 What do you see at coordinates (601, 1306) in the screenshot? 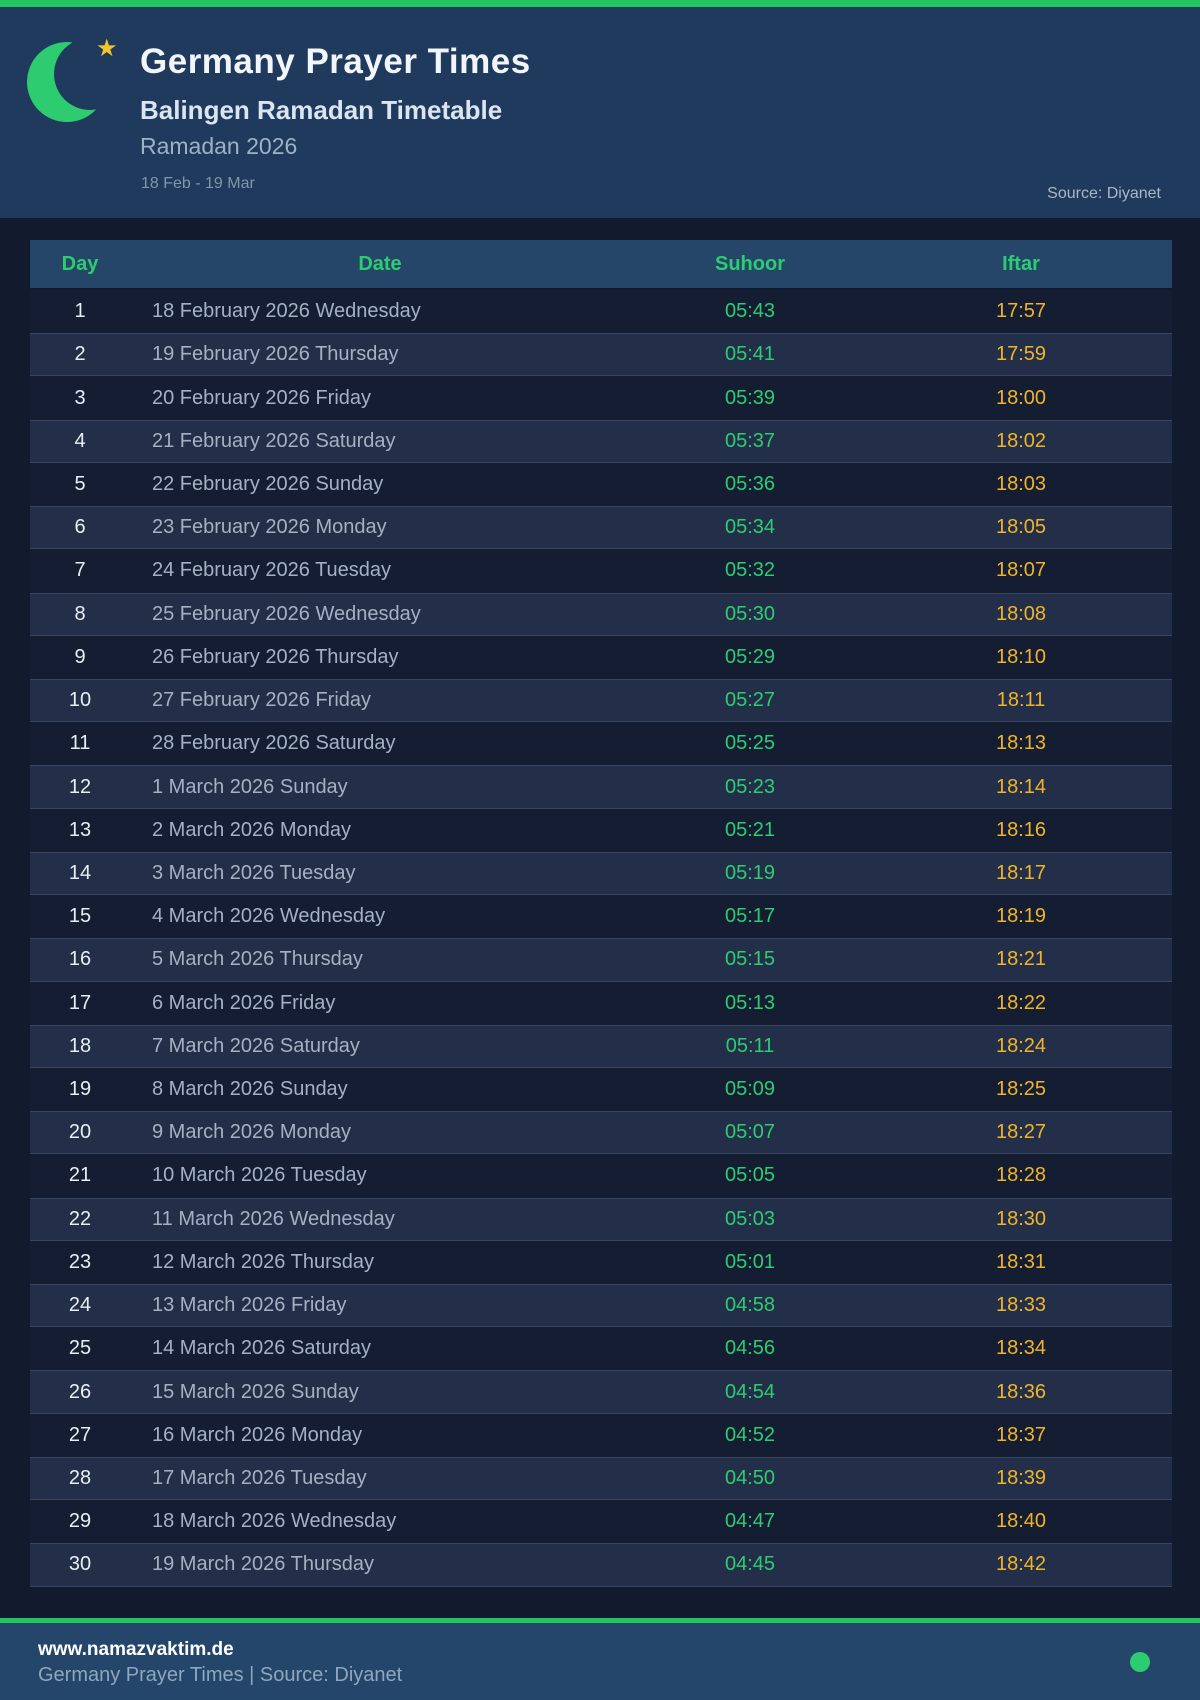
I see `table-row: 24 13 March 2026 Friday 04:58 18:33` at bounding box center [601, 1306].